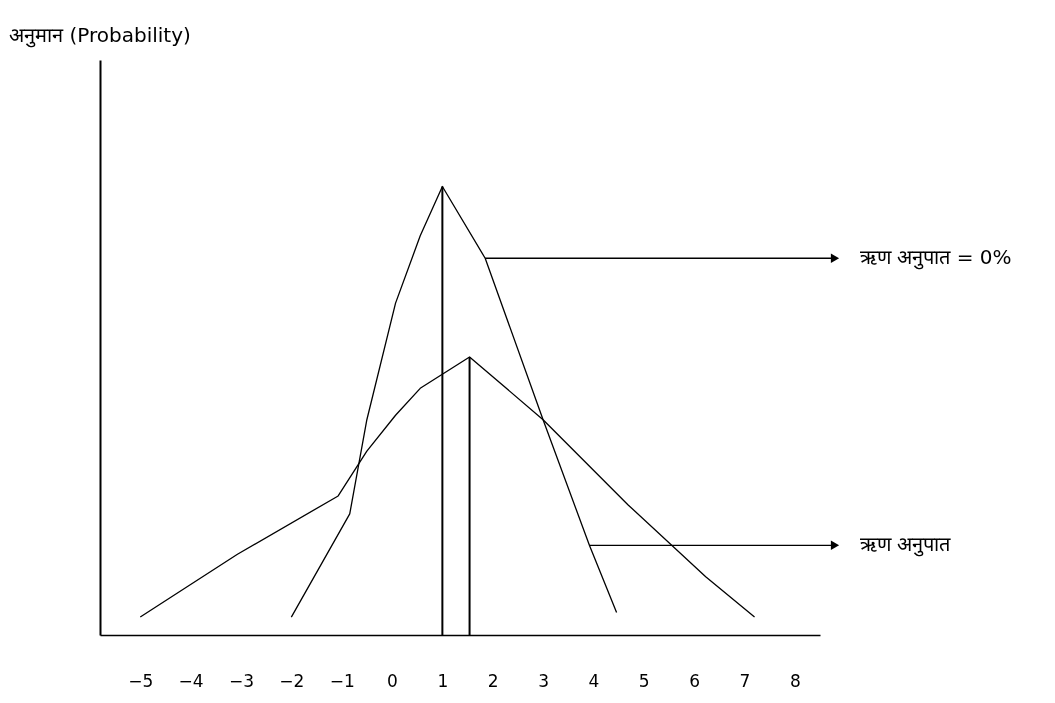  What do you see at coordinates (695, 680) in the screenshot?
I see `x-tick-label: 6` at bounding box center [695, 680].